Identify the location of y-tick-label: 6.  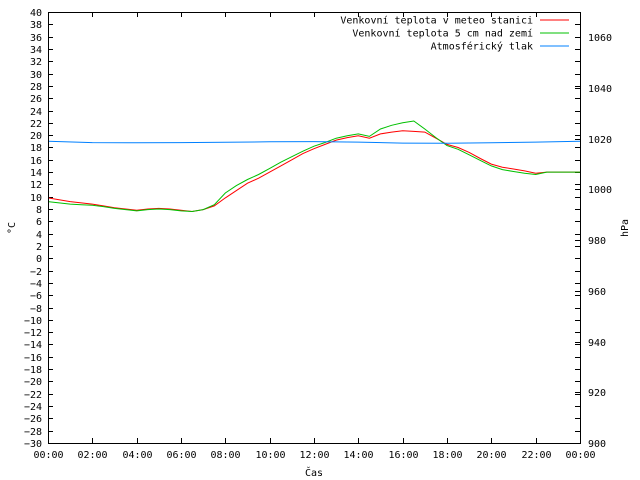
(39, 222).